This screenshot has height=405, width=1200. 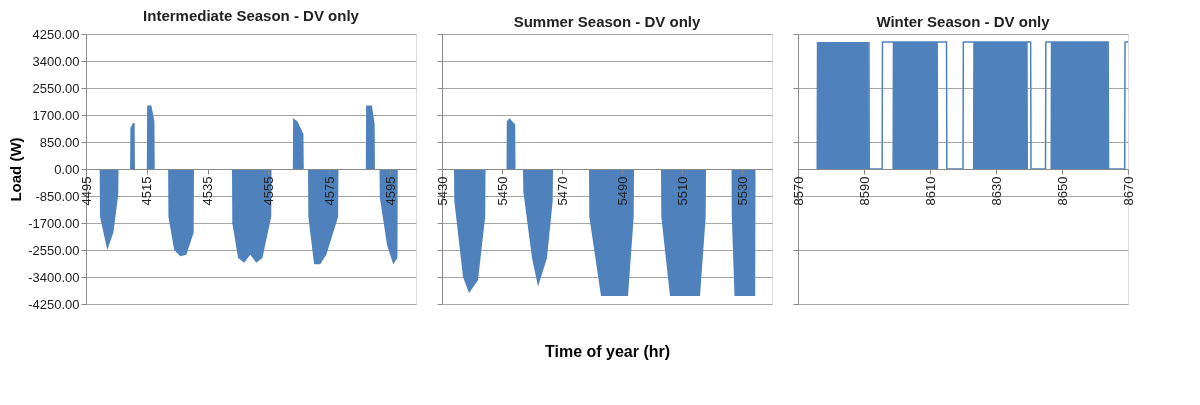 I want to click on y-tick-label: -1700.00, so click(x=54, y=223).